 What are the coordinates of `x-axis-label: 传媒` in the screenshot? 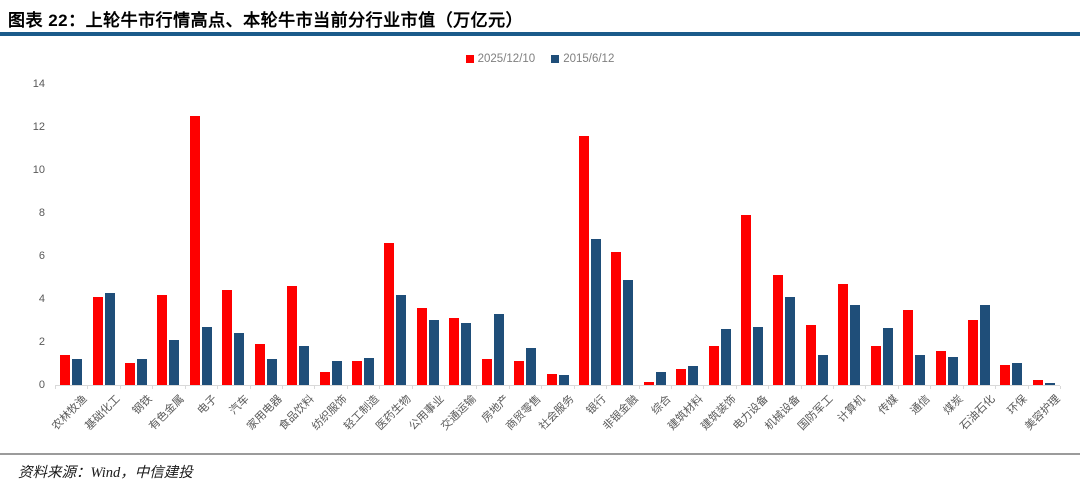 It's located at (888, 405).